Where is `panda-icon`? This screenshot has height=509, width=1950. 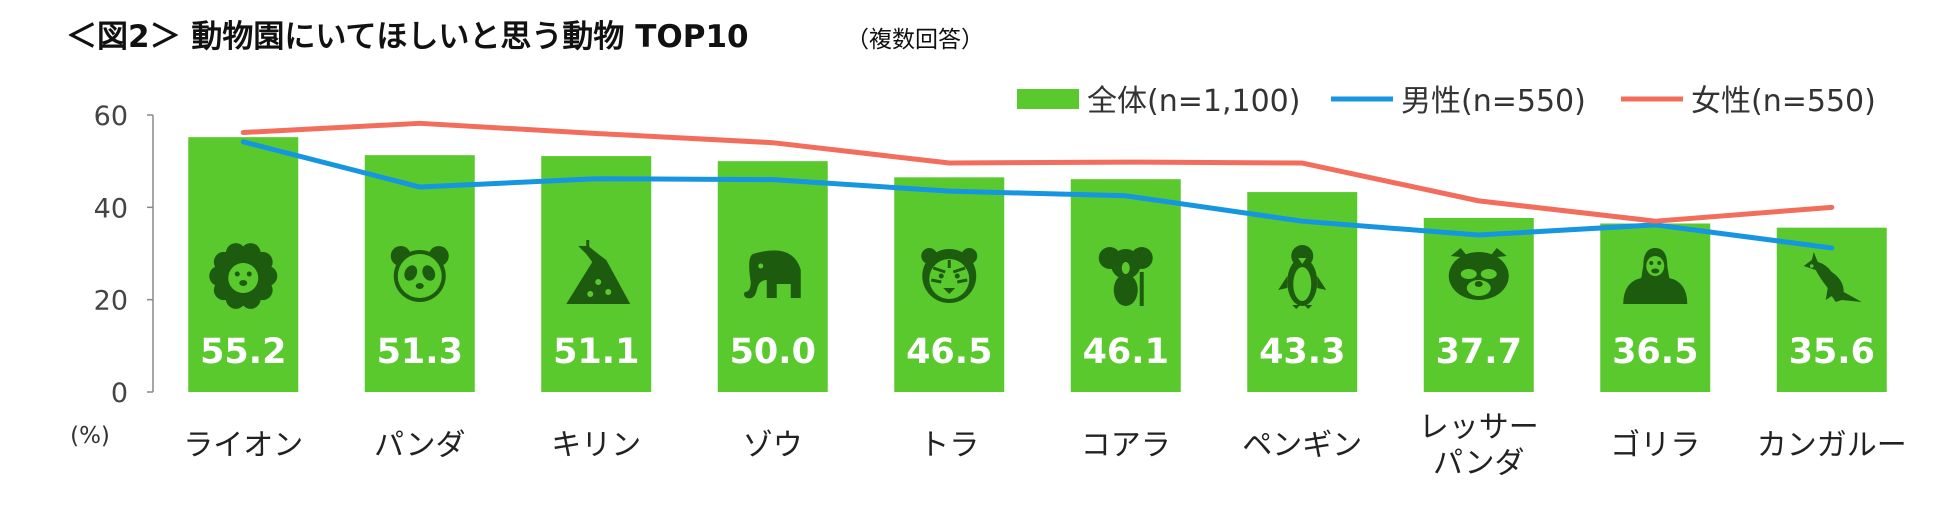
panda-icon is located at coordinates (419, 274).